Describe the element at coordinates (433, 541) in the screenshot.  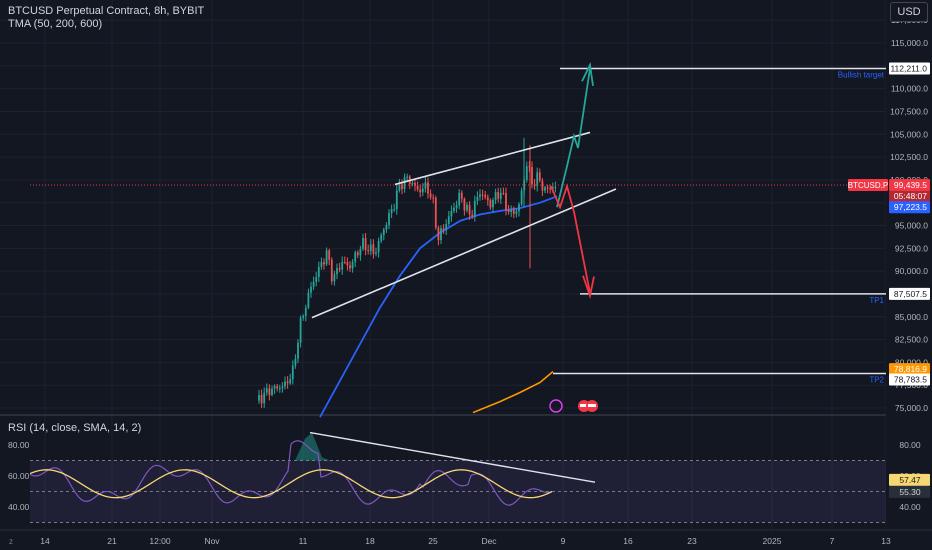
I see `time-tick-label: 25` at that location.